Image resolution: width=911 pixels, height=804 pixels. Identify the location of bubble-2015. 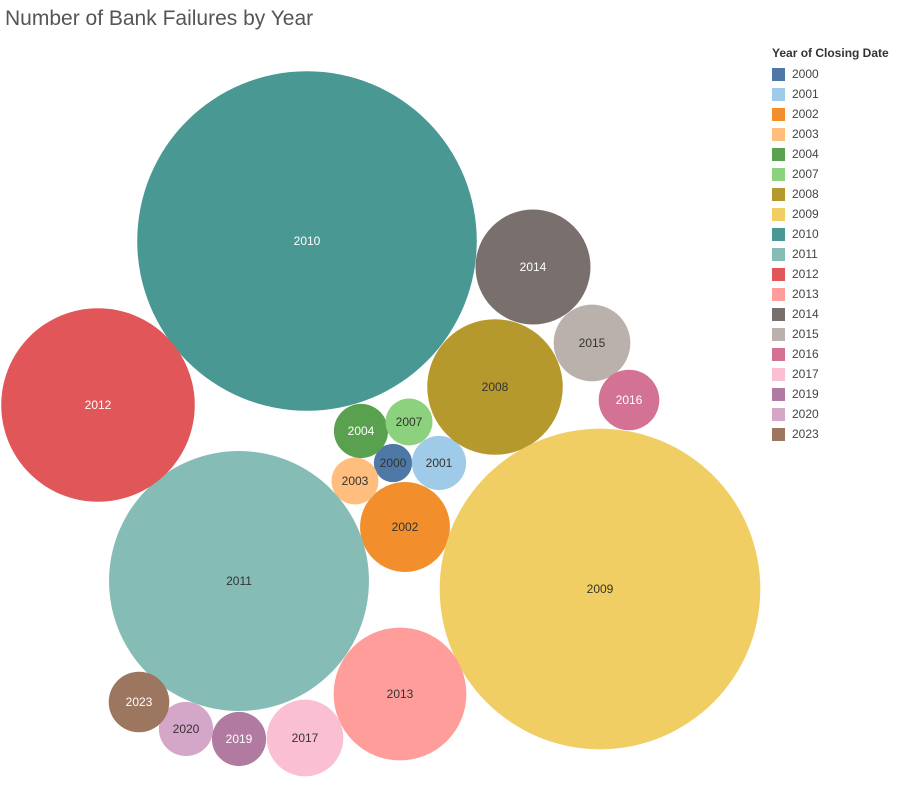
(592, 343).